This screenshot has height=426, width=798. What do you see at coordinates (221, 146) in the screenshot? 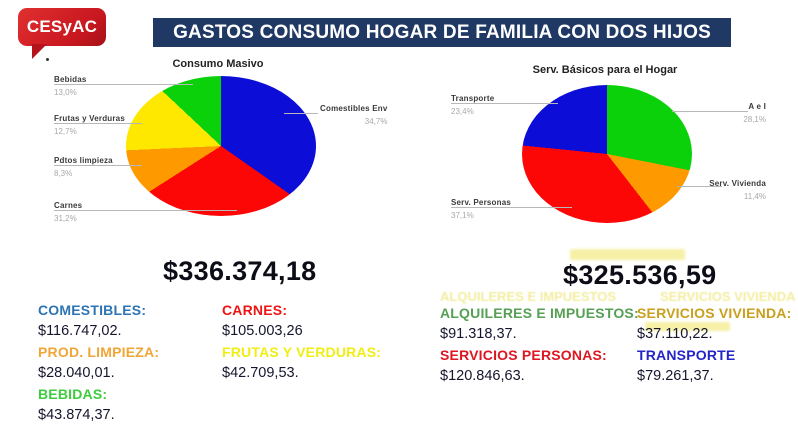
I see `pie-chart-consumo-masivo` at bounding box center [221, 146].